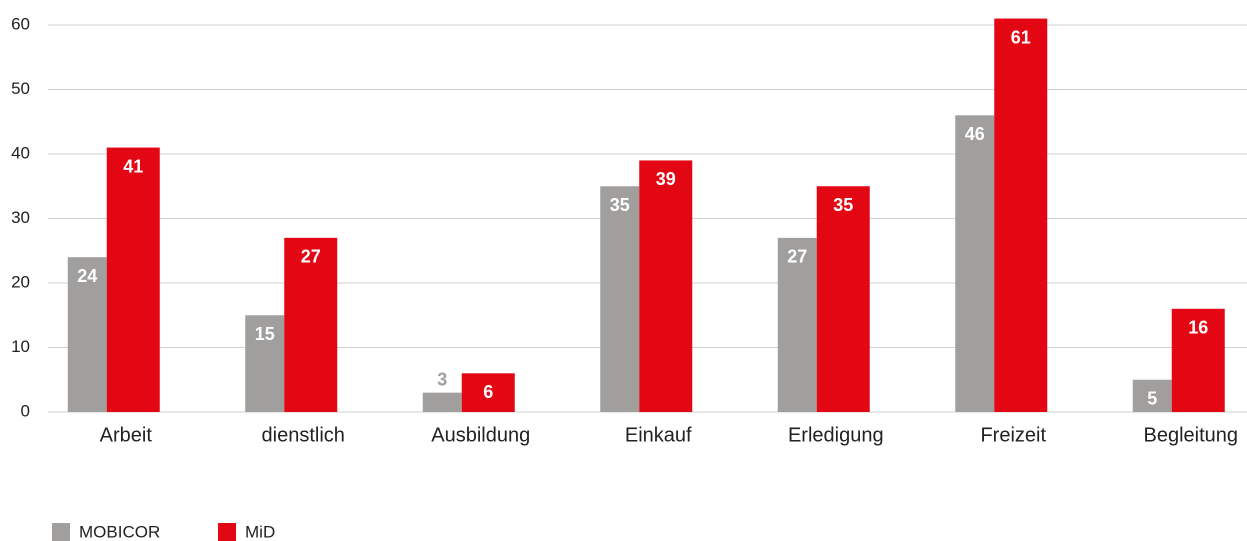 This screenshot has height=541, width=1247. I want to click on y-tick-label: 40, so click(20, 152).